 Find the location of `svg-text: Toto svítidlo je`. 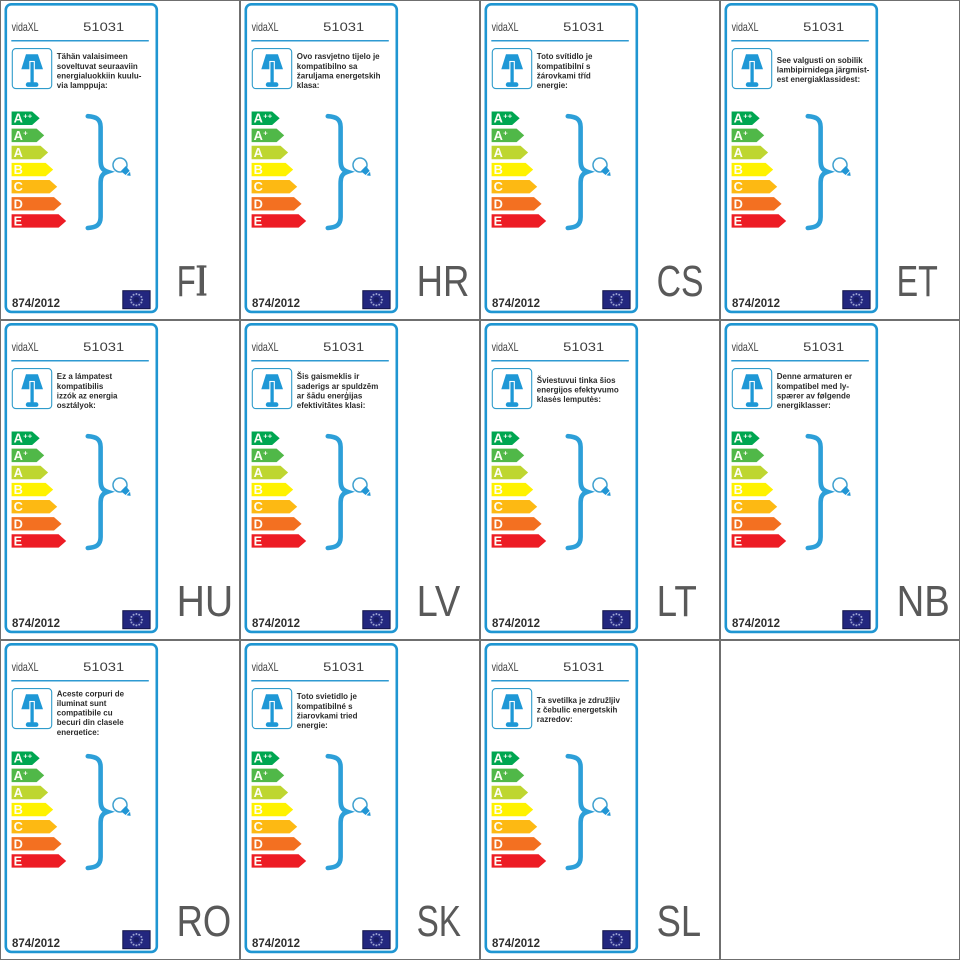

svg-text: Toto svítidlo je is located at coordinates (565, 56).